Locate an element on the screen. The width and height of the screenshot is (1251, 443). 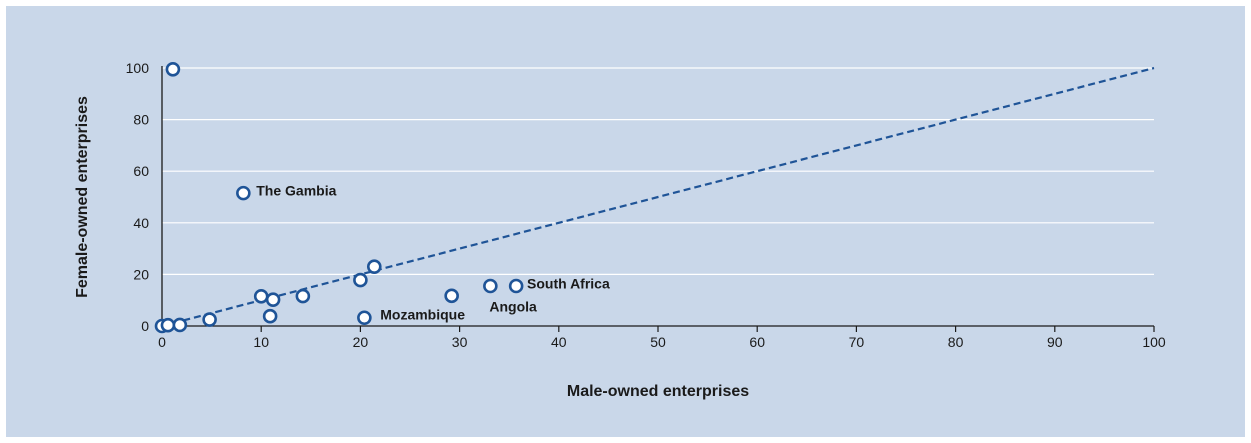
x-tick-label-90: 90 is located at coordinates (1055, 342).